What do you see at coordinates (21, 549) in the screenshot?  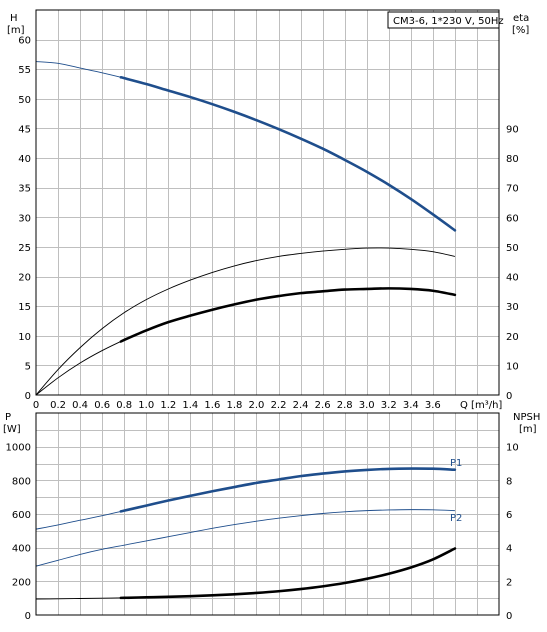 I see `y-left-tick-label: 400` at bounding box center [21, 549].